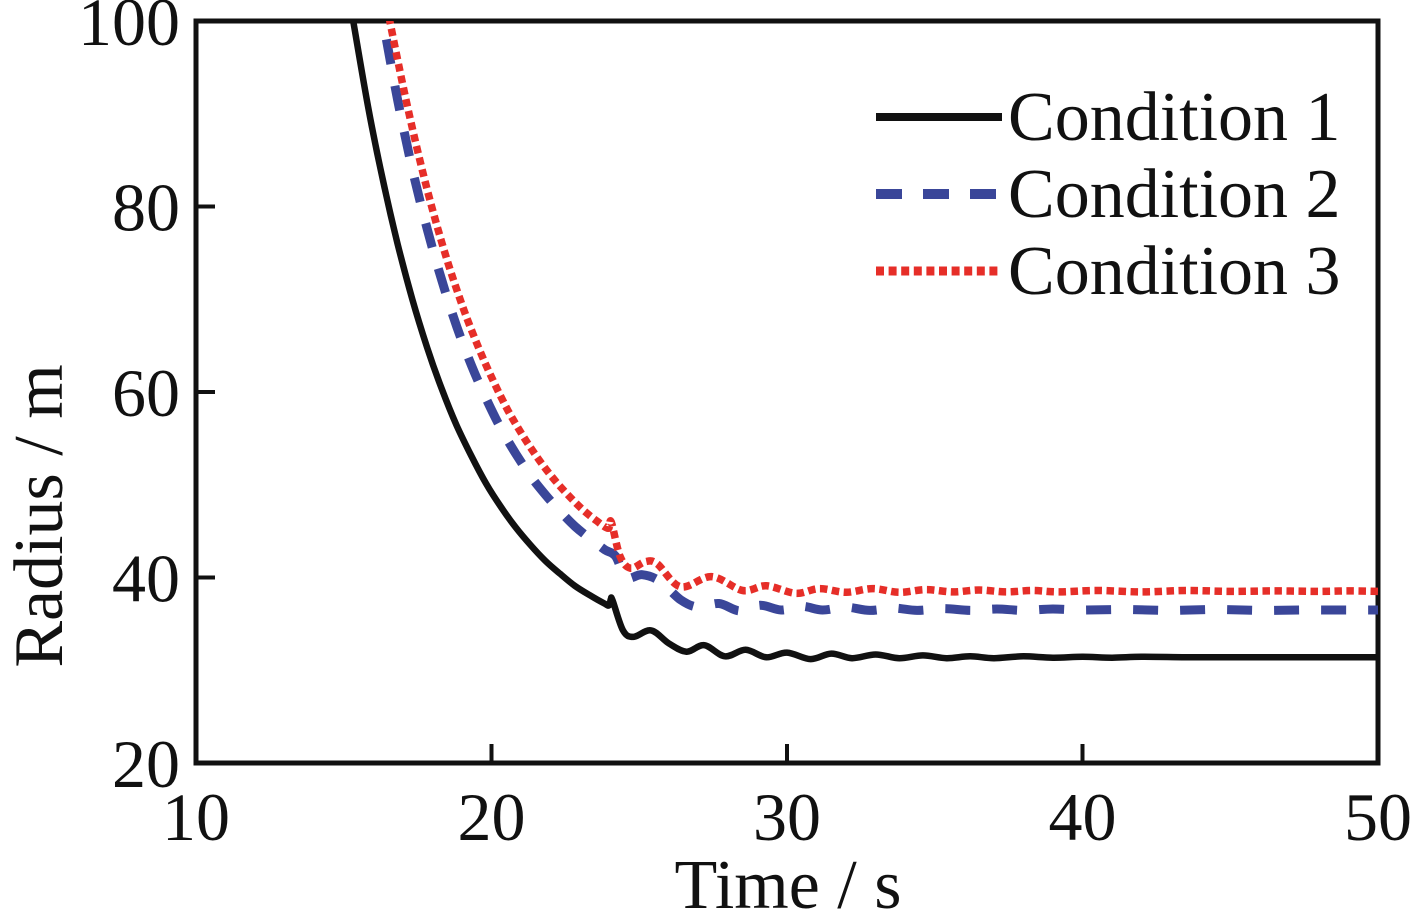 The image size is (1410, 914). I want to click on x-tick-label: 20, so click(492, 817).